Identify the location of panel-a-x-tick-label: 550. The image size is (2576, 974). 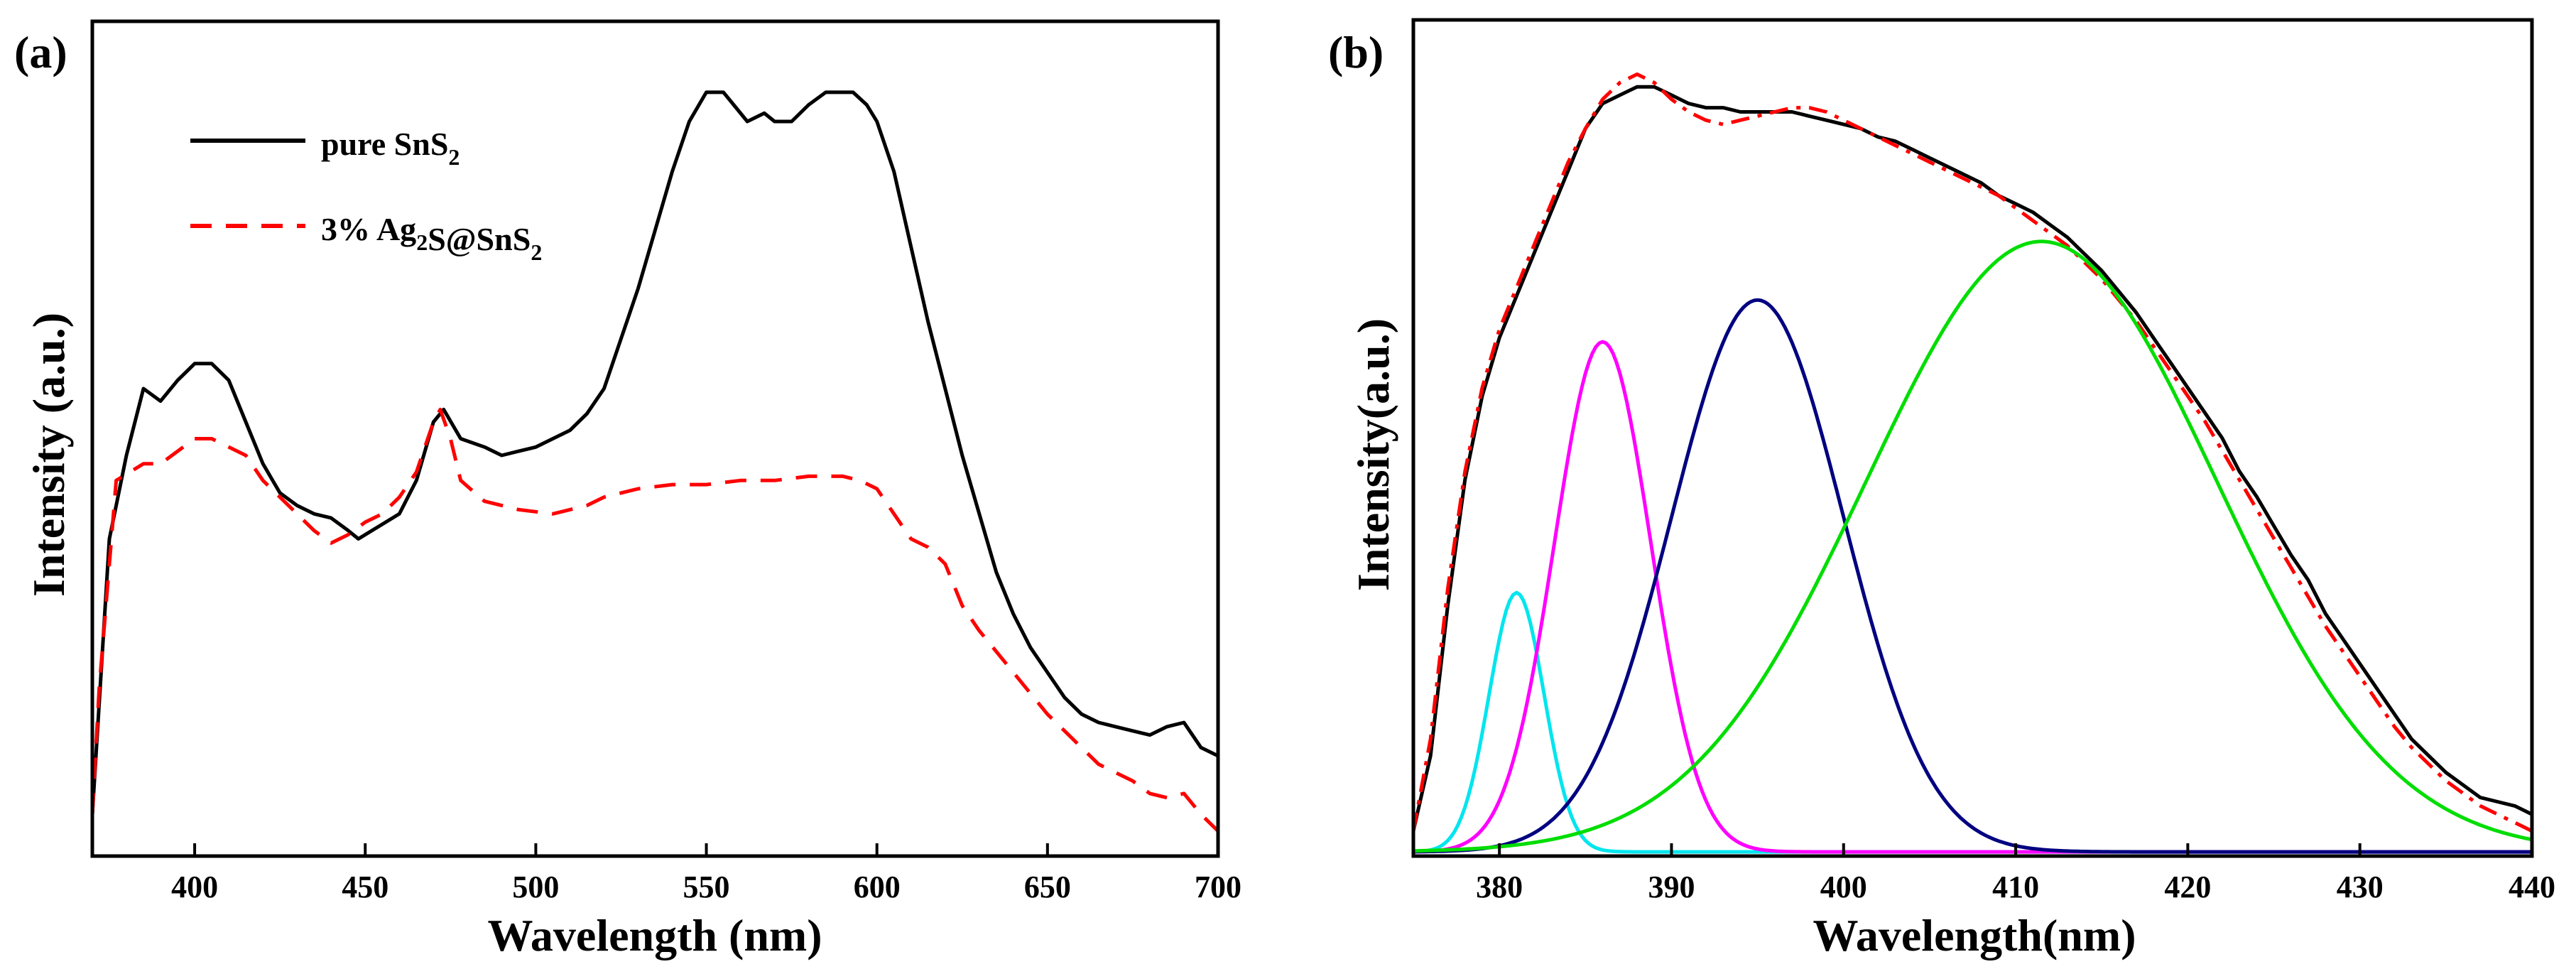
(707, 887).